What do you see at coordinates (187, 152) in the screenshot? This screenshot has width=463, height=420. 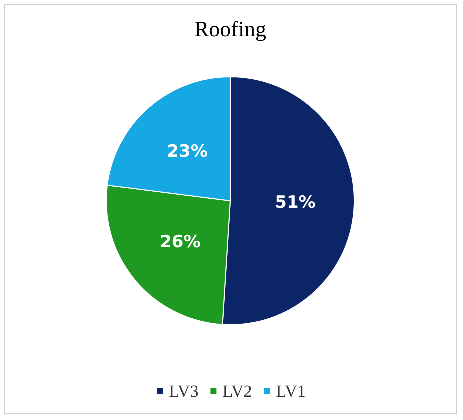 I see `data-label: 23%` at bounding box center [187, 152].